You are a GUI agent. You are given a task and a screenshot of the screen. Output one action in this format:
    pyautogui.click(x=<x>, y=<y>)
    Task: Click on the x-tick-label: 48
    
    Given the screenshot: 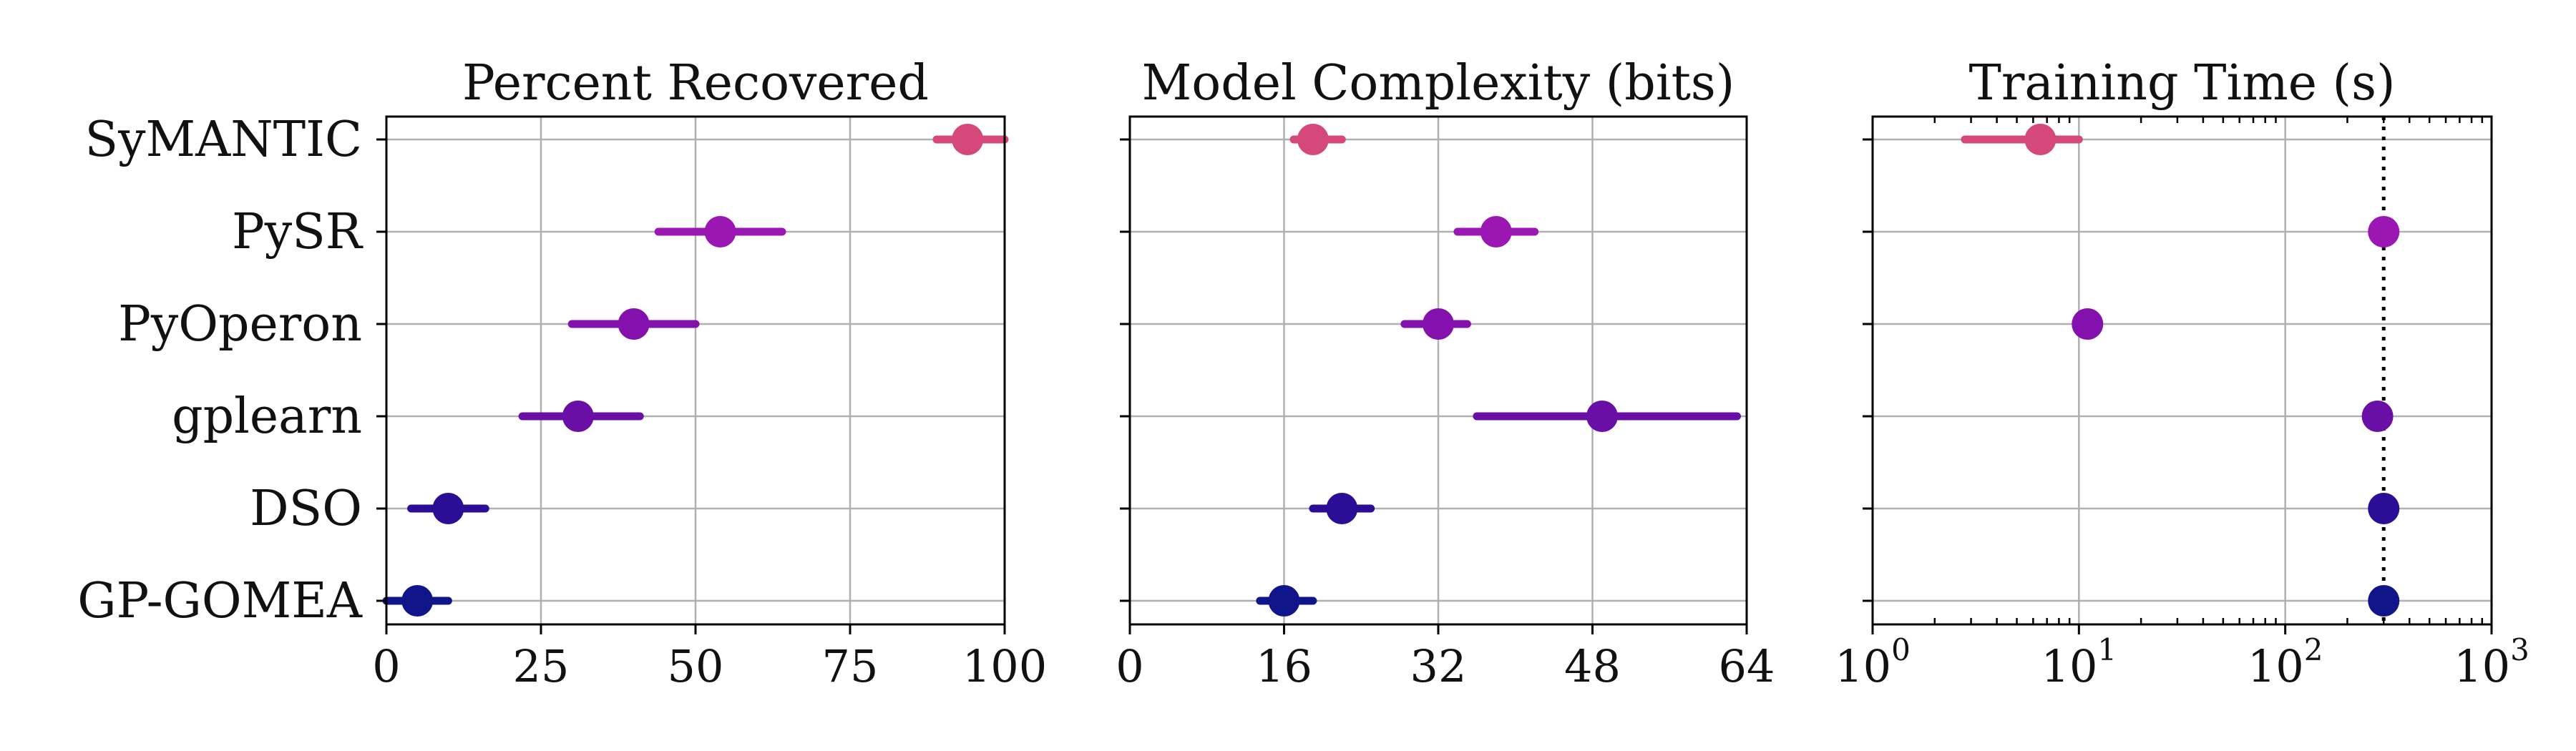 What is the action you would take?
    pyautogui.click(x=1592, y=666)
    